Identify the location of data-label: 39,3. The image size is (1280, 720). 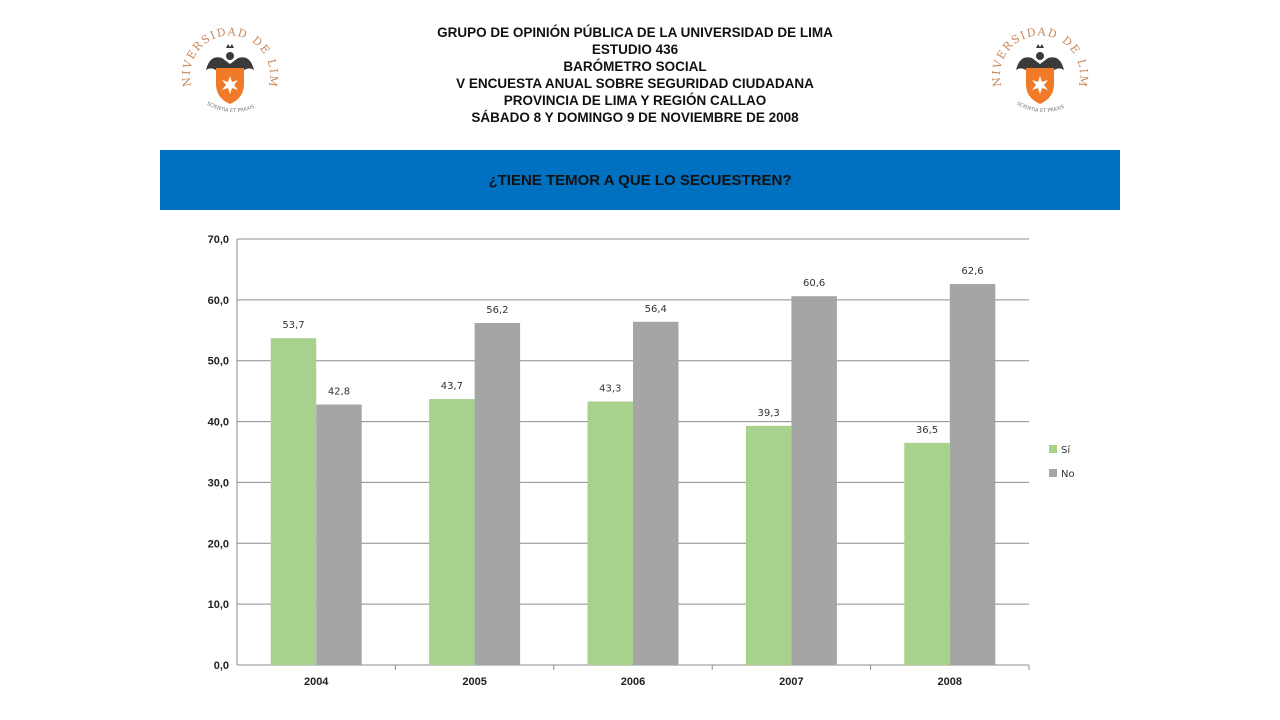
(769, 413).